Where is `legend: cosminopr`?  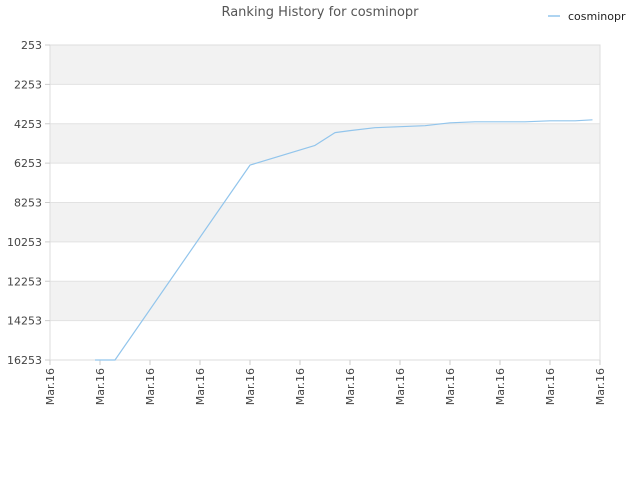 legend: cosminopr is located at coordinates (587, 16).